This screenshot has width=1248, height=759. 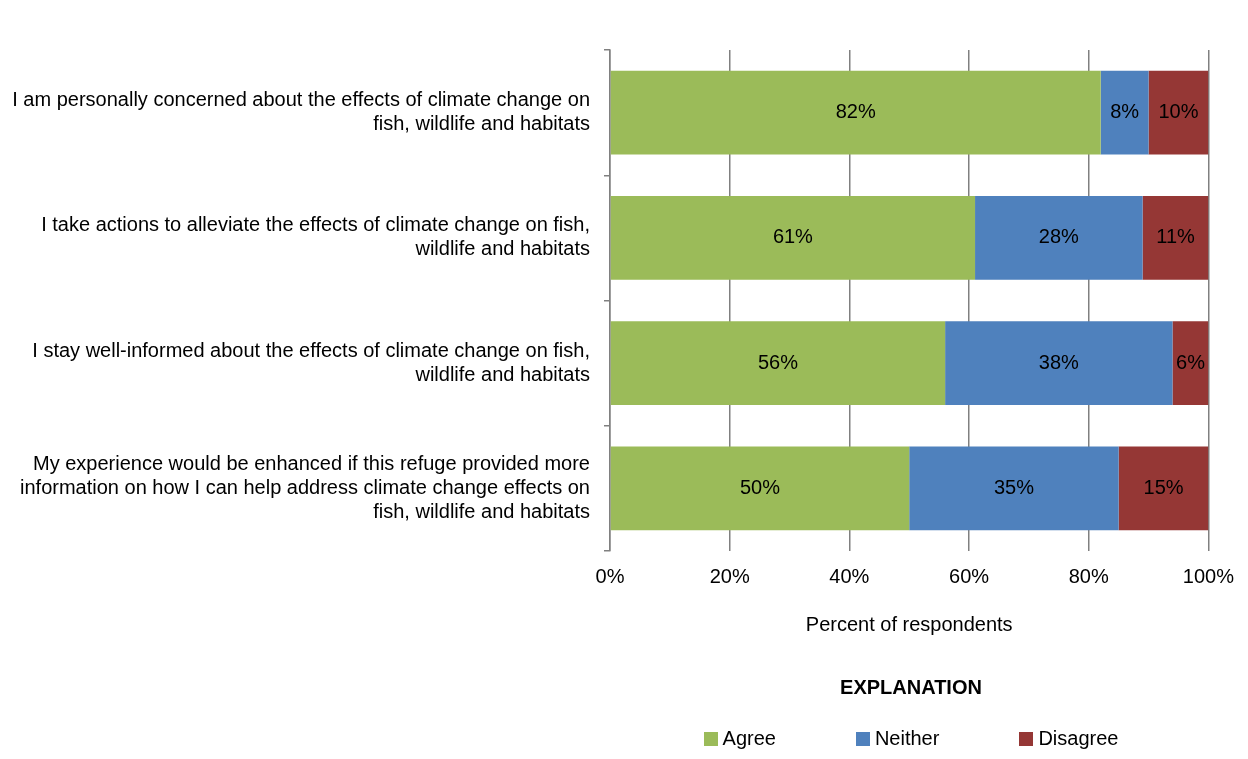 I want to click on x-tick-label: 40%, so click(x=849, y=575).